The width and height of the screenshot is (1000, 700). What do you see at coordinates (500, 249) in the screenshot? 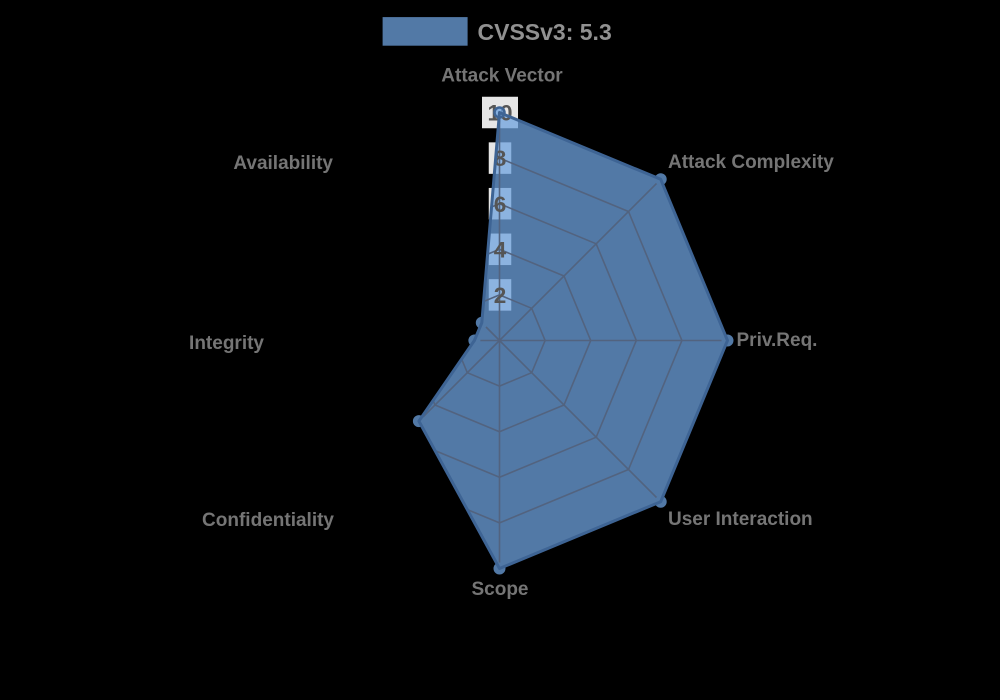
I see `svg-text: 4` at bounding box center [500, 249].